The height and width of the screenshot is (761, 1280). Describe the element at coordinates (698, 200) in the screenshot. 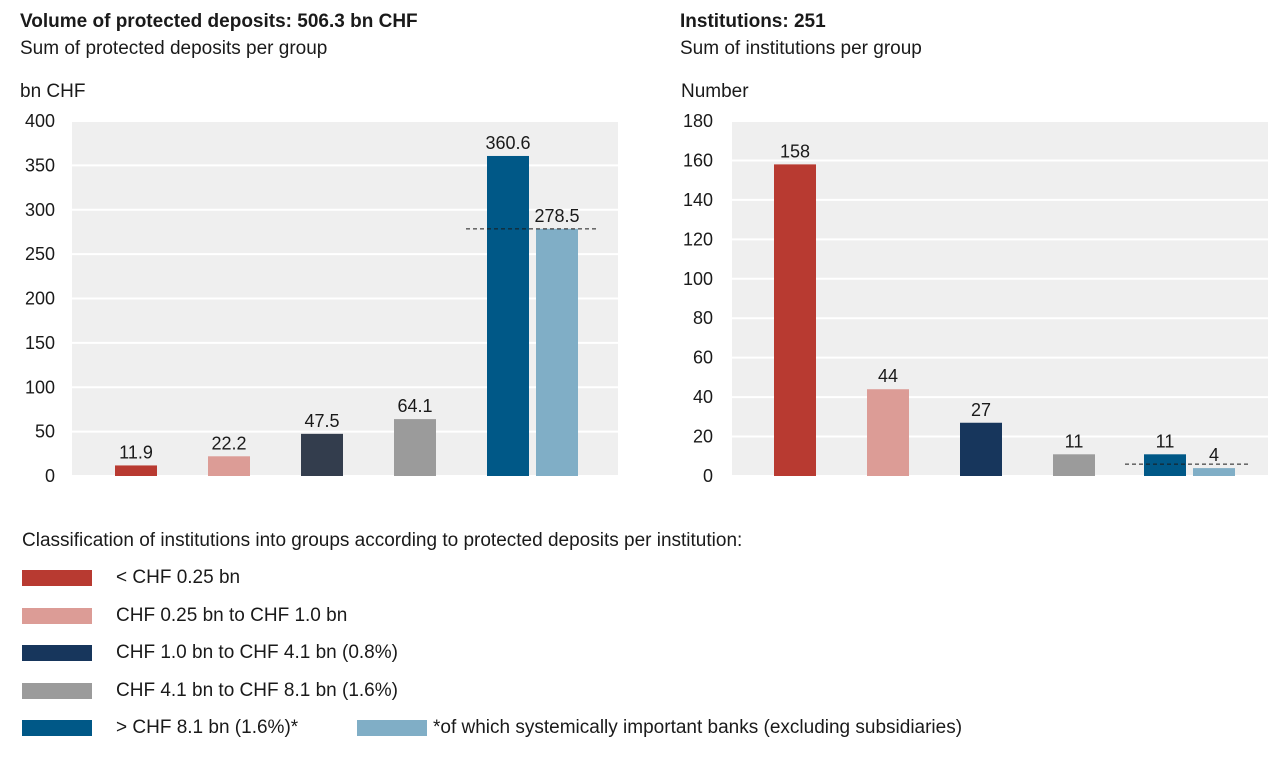

I see `right-y-tick-label: 140` at that location.